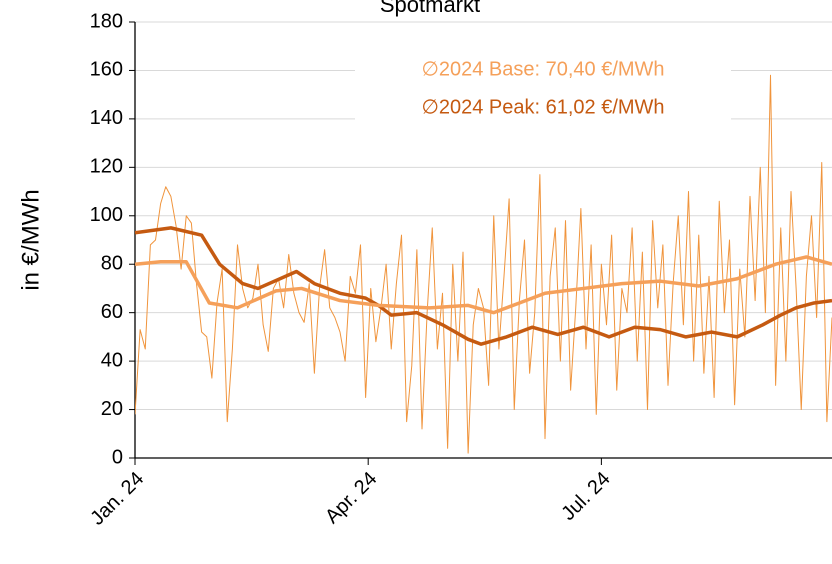 Image resolution: width=832 pixels, height=564 pixels. Describe the element at coordinates (106, 21) in the screenshot. I see `y-tick-label: 180` at that location.